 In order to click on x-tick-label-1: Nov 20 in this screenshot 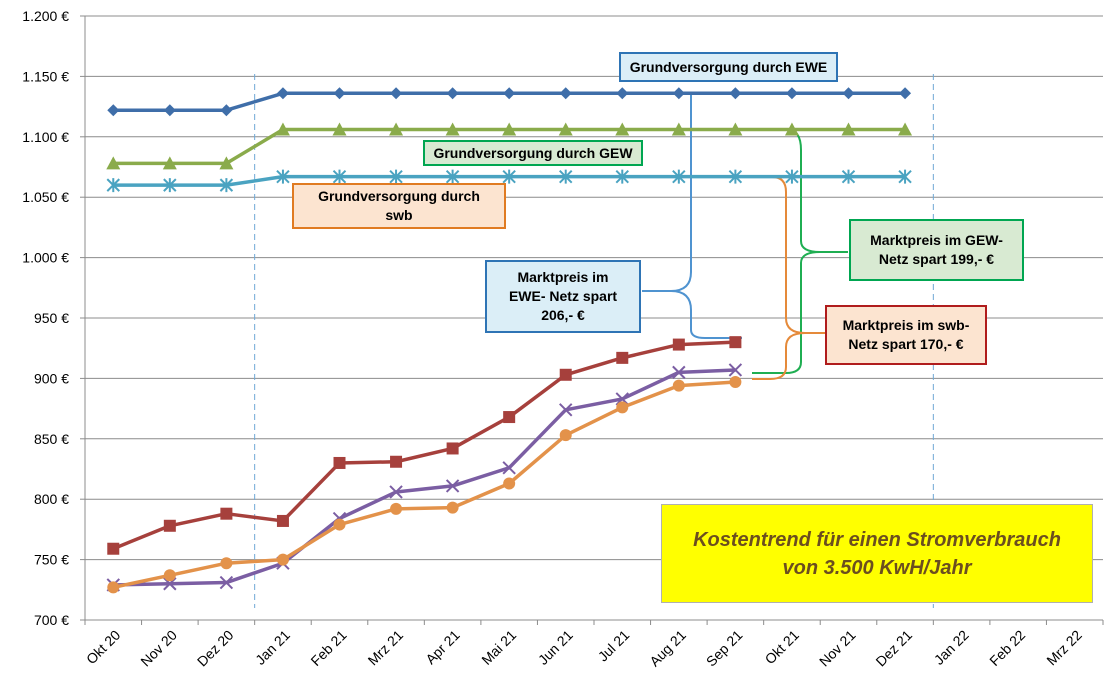, I will do `click(158, 648)`.